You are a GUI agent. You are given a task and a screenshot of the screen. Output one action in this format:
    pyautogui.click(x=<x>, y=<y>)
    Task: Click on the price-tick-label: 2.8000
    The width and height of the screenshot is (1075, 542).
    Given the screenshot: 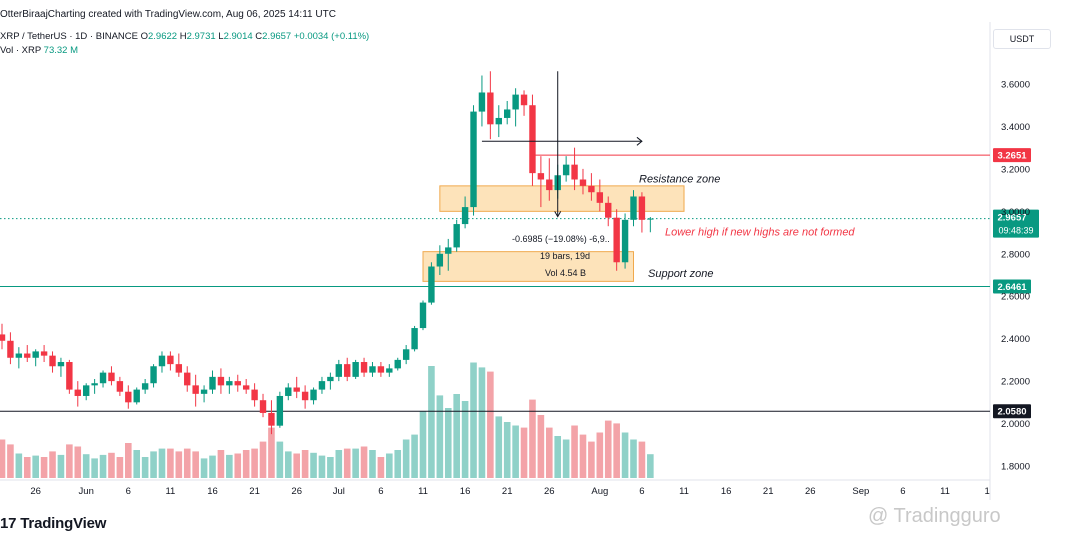 What is the action you would take?
    pyautogui.click(x=1015, y=254)
    